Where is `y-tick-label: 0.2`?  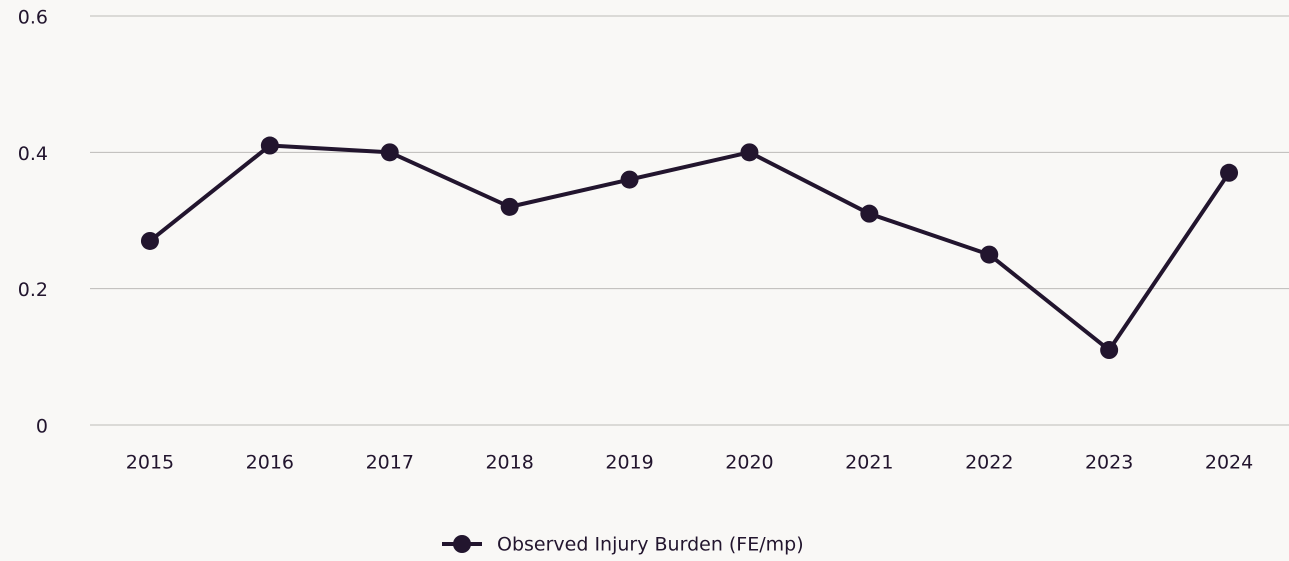 y-tick-label: 0.2 is located at coordinates (33, 290).